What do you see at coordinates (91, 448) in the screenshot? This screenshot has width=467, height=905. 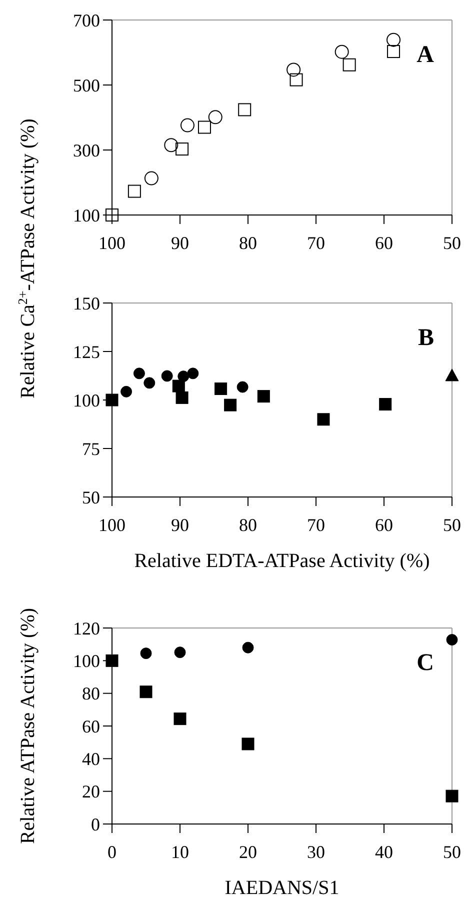 I see `y-tick-label: 75` at bounding box center [91, 448].